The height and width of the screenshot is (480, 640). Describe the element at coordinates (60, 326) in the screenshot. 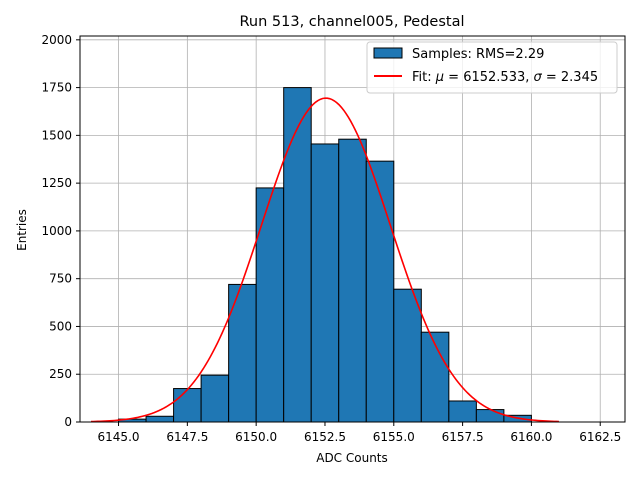

I see `y-tick-label: 500` at that location.